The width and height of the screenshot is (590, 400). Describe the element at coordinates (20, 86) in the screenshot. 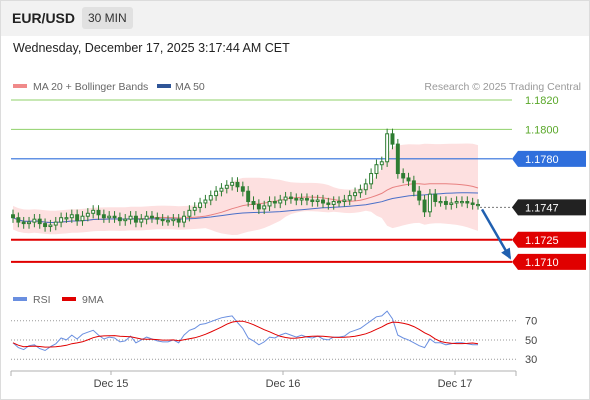

I see `ma20-legend-swatch` at that location.